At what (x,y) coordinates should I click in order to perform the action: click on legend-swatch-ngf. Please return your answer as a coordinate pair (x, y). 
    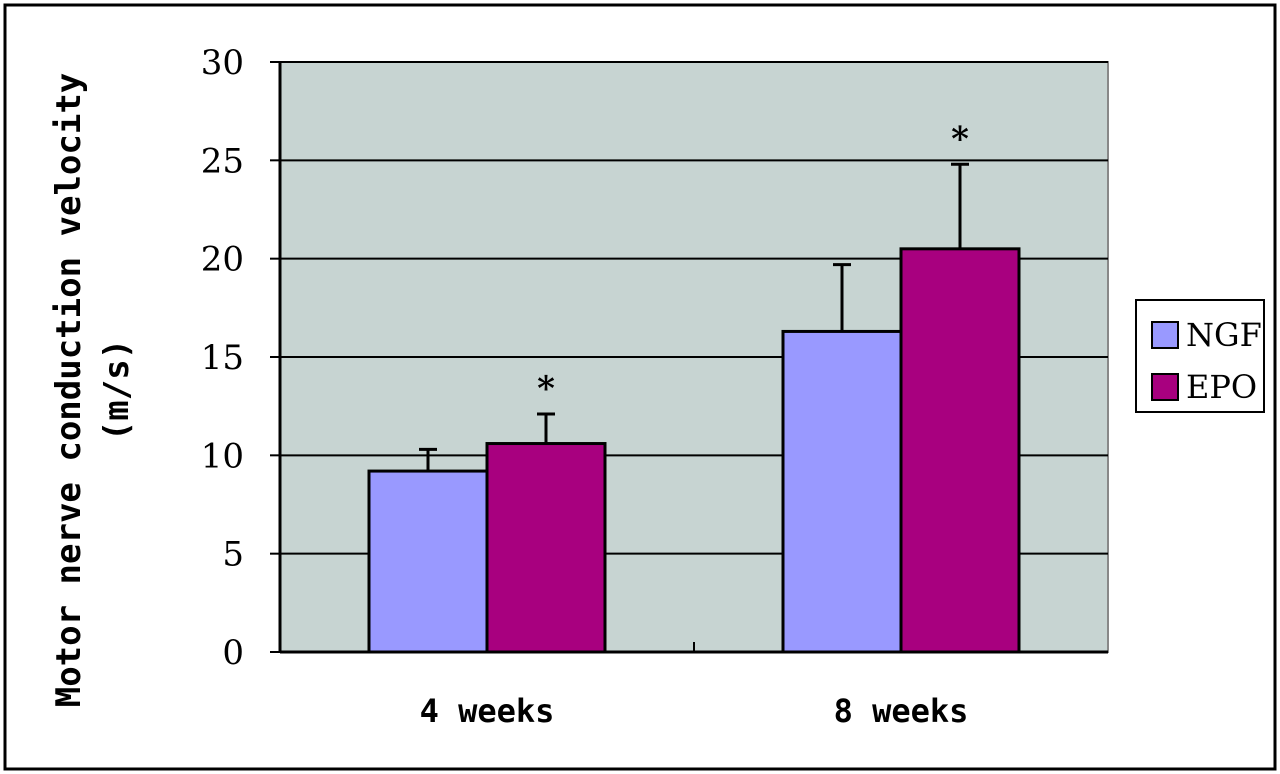
    Looking at the image, I should click on (1165, 335).